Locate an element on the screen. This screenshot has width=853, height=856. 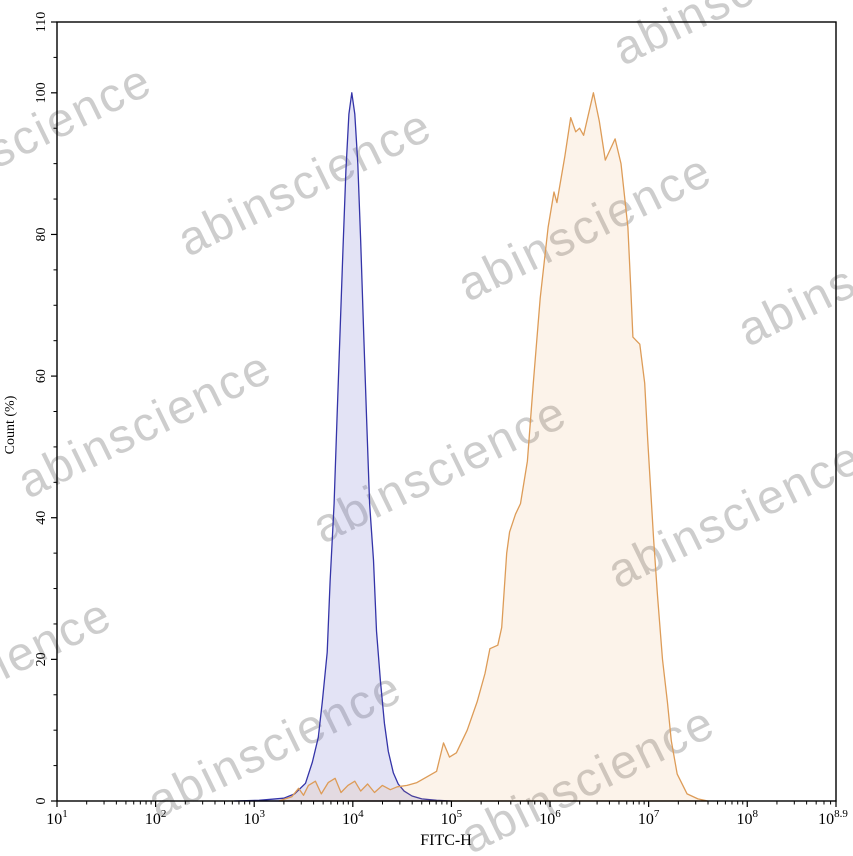
y-tick-label: 20 is located at coordinates (41, 659).